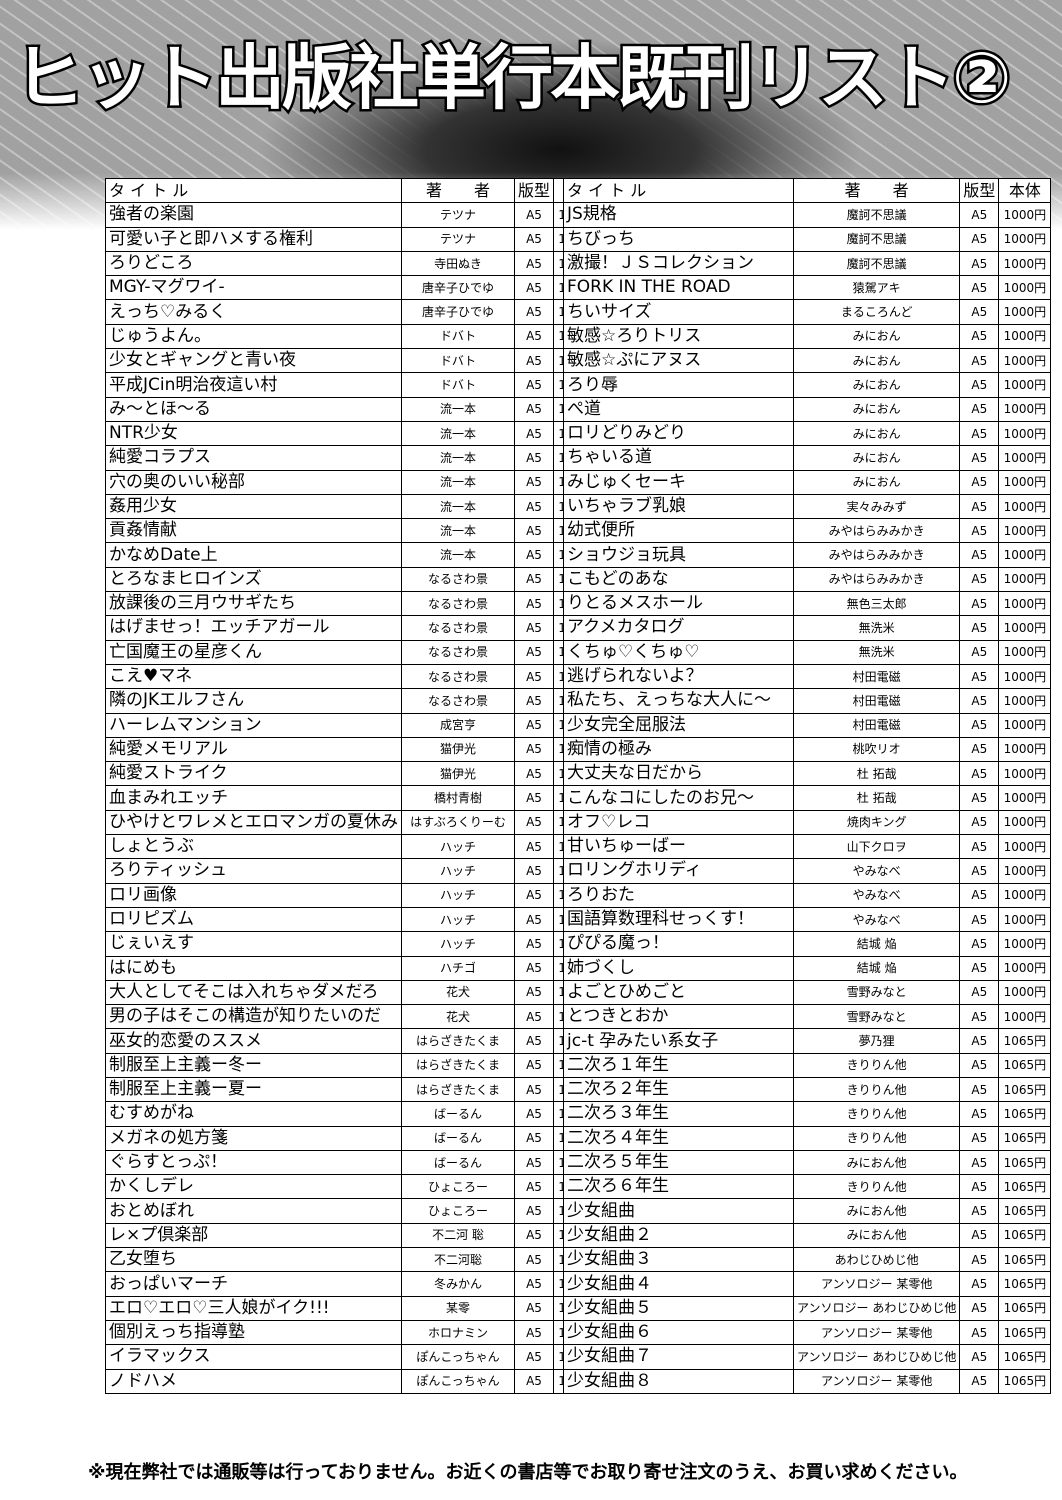 This screenshot has width=1062, height=1500. What do you see at coordinates (356, 701) in the screenshot?
I see `book-row: 隣のJKエルフさんなるさわ景A51000円` at bounding box center [356, 701].